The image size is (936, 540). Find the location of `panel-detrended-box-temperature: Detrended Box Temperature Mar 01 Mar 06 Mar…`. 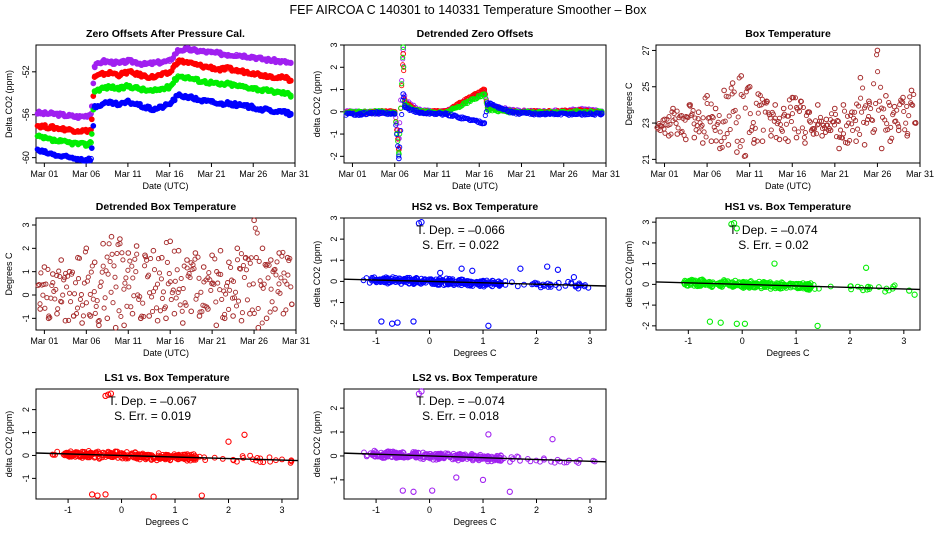

panel-detrended-box-temperature: Detrended Box Temperature Mar 01 Mar 06 Mar… is located at coordinates (157, 279).